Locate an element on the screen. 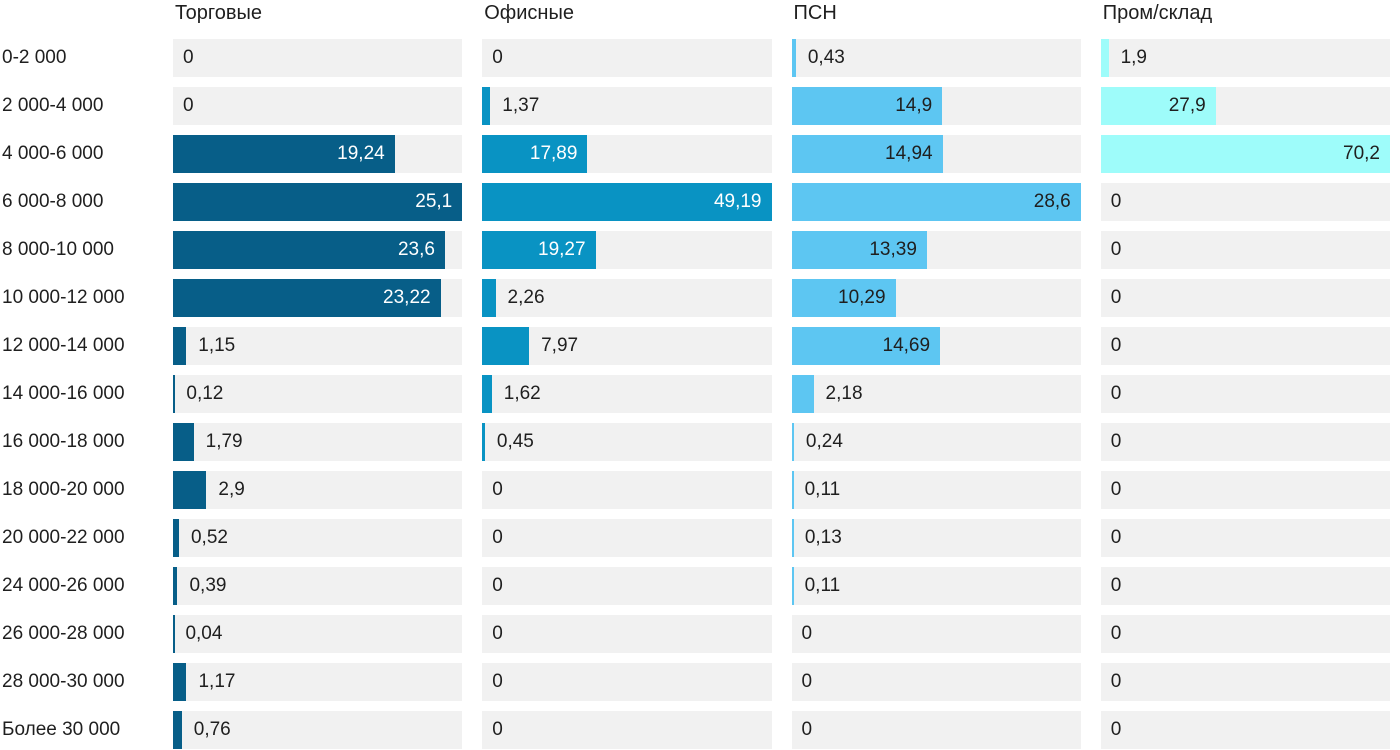 This screenshot has height=750, width=1400. bar-value: 25,1 is located at coordinates (434, 201).